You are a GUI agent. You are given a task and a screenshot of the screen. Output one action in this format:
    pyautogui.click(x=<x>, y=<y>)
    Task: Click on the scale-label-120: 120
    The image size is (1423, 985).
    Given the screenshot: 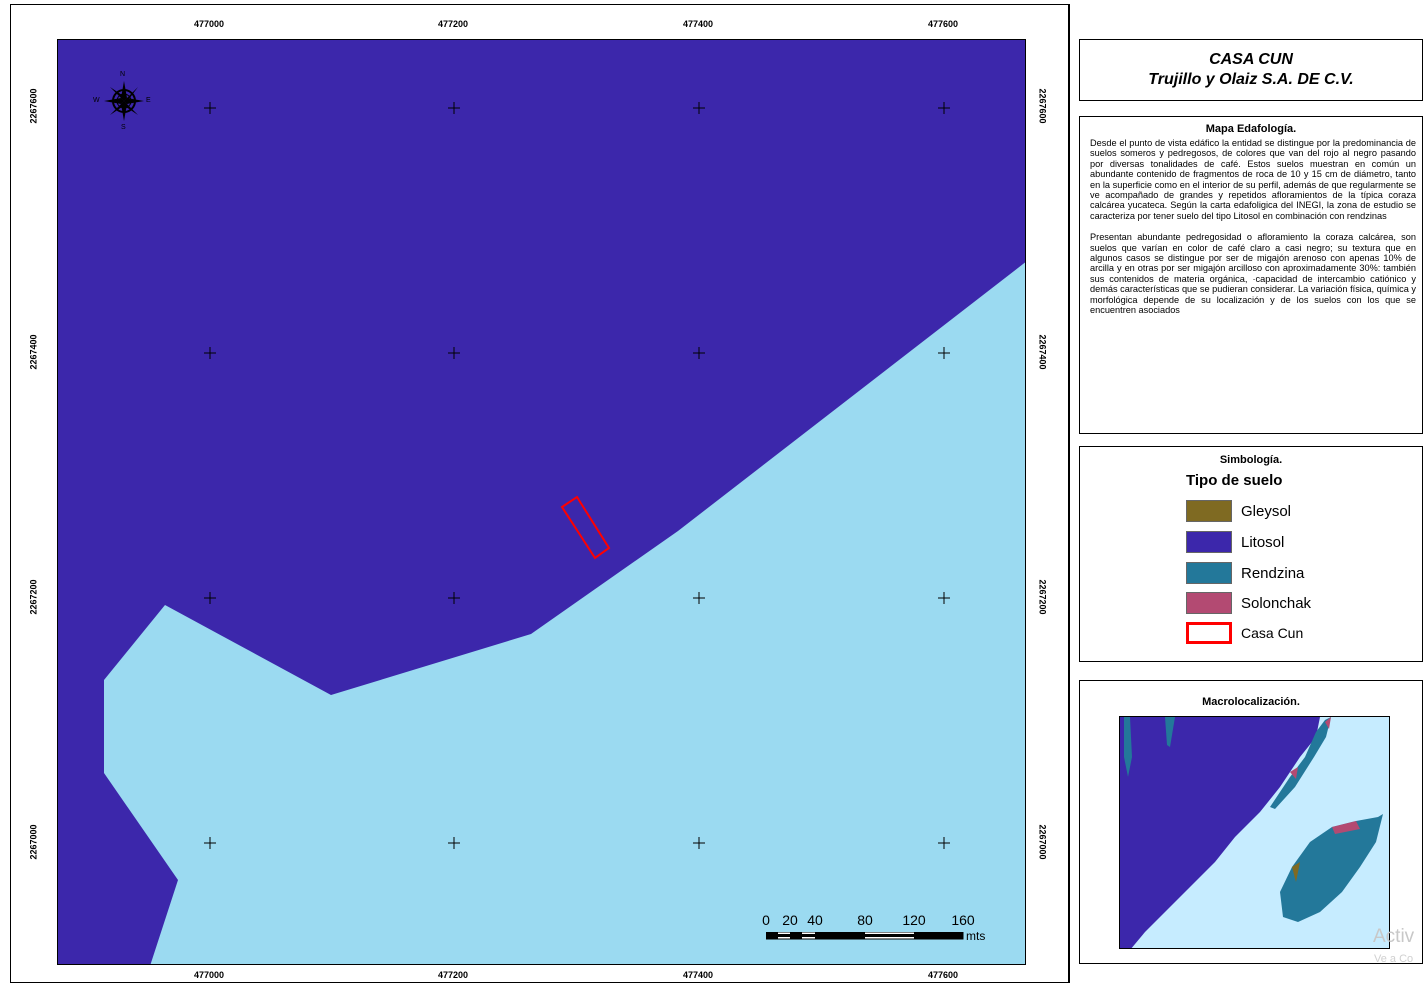 What is the action you would take?
    pyautogui.click(x=914, y=920)
    